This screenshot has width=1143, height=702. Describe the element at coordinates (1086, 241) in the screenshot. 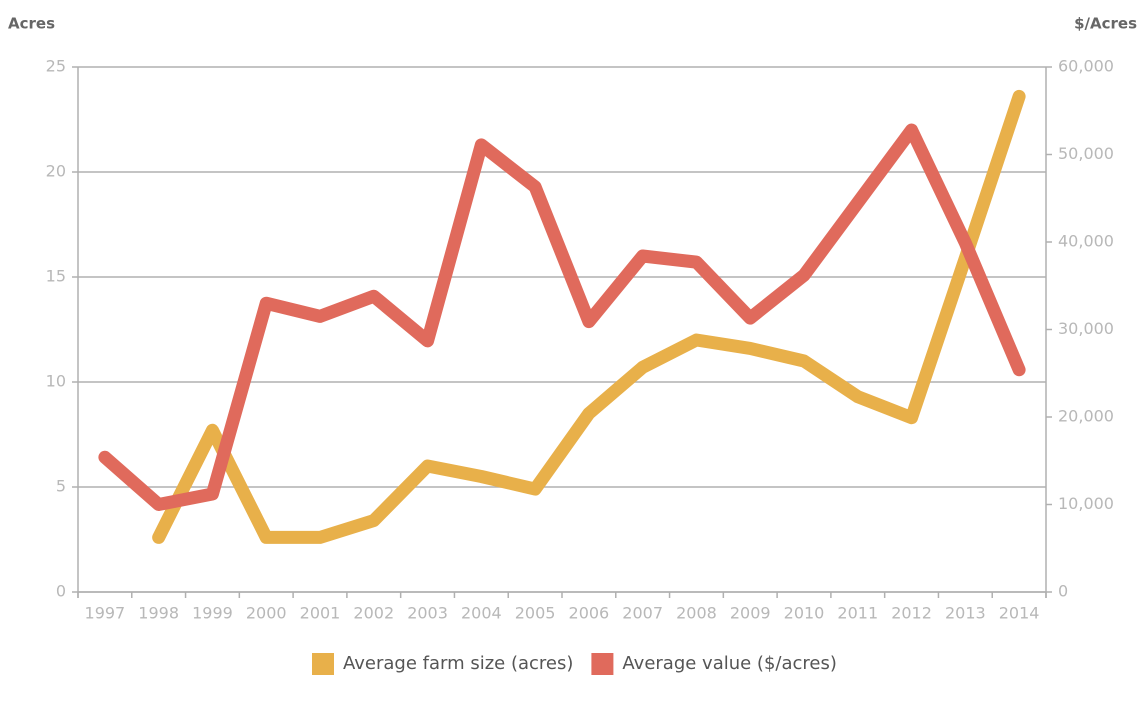

I see `y2-tick-label: 40,000` at that location.